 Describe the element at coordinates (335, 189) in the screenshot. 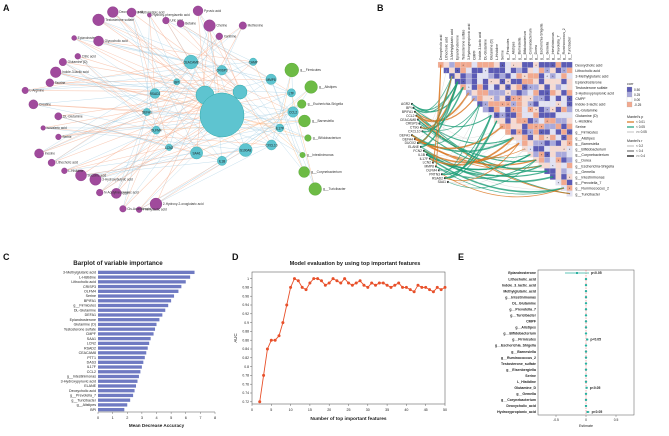

I see `microbe-node-label: g__Turicibacter` at that location.